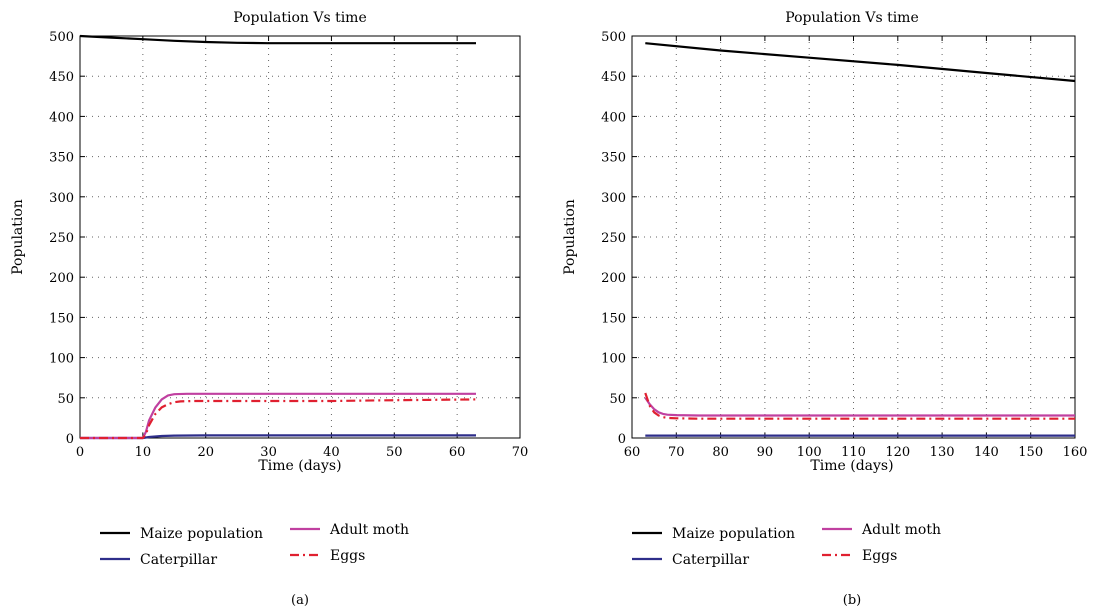  I want to click on x-tick-label: 130, so click(942, 452).